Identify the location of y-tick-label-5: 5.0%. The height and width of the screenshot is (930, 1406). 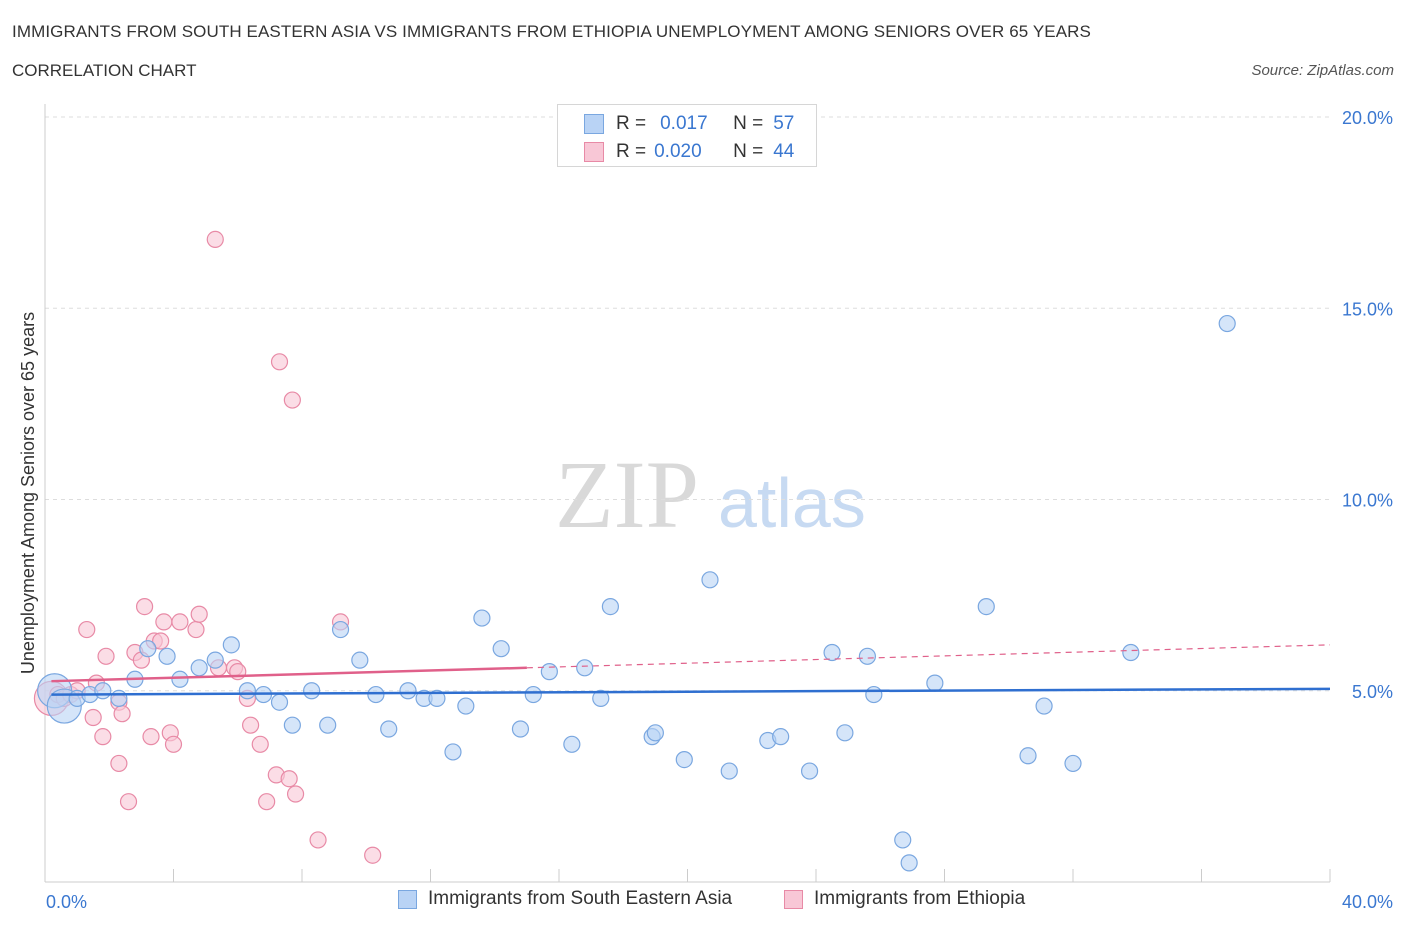
(1372, 692).